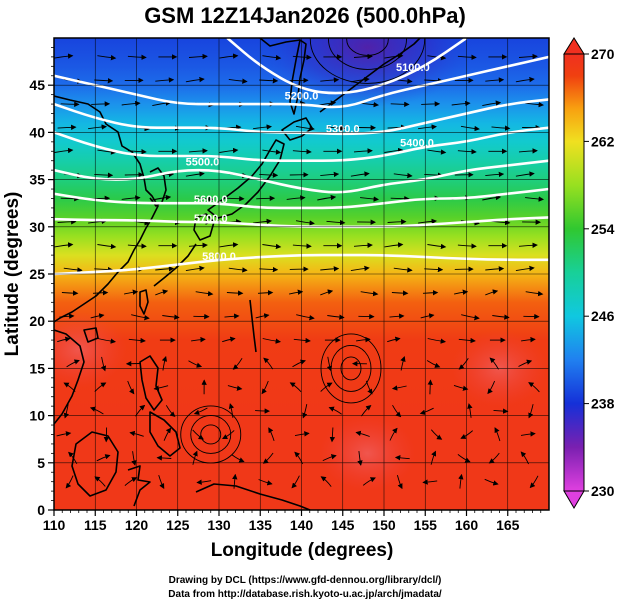 The width and height of the screenshot is (619, 605). Describe the element at coordinates (95, 464) in the screenshot. I see `coastline-borneo` at that location.